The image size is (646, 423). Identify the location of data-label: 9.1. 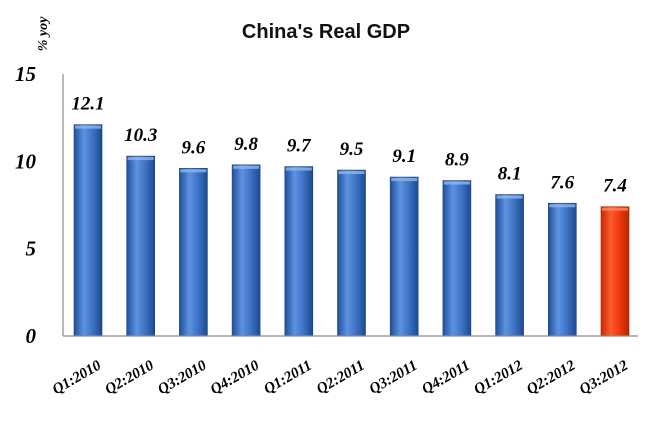
(404, 156).